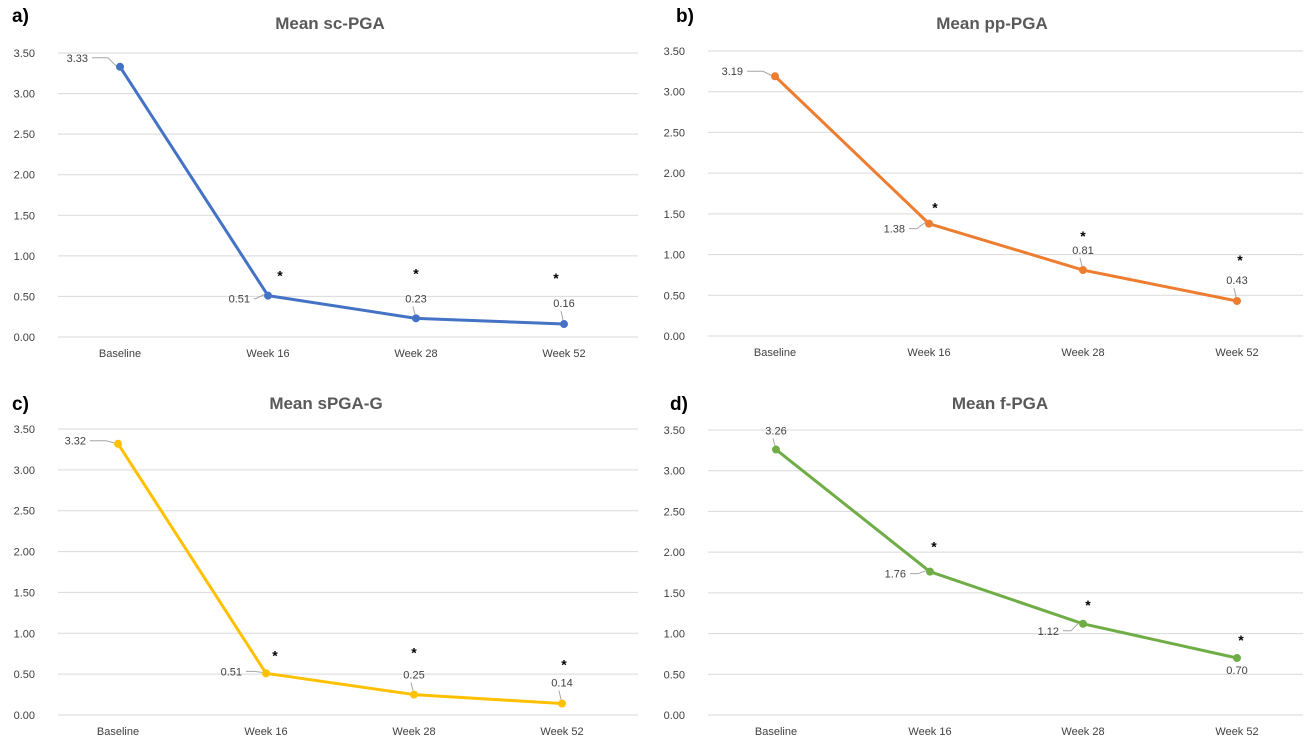 This screenshot has width=1315, height=739. I want to click on data-label: 0.81, so click(1082, 251).